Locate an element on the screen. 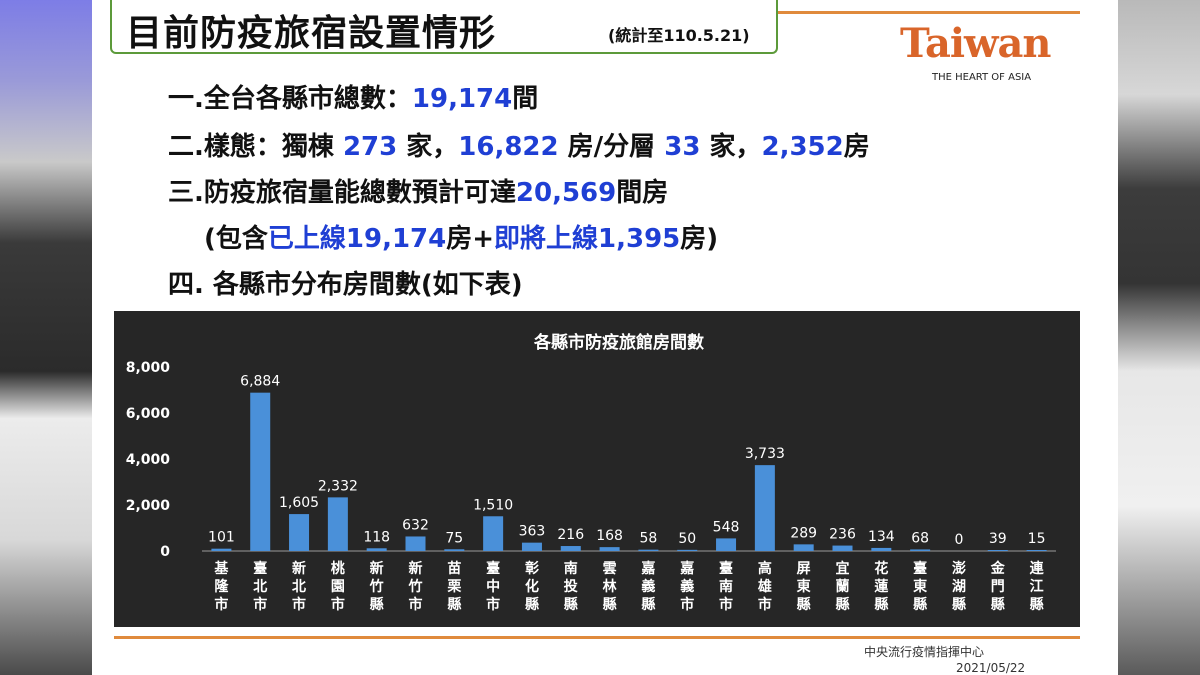 The width and height of the screenshot is (1200, 675). x-tick-char: 南 is located at coordinates (571, 568).